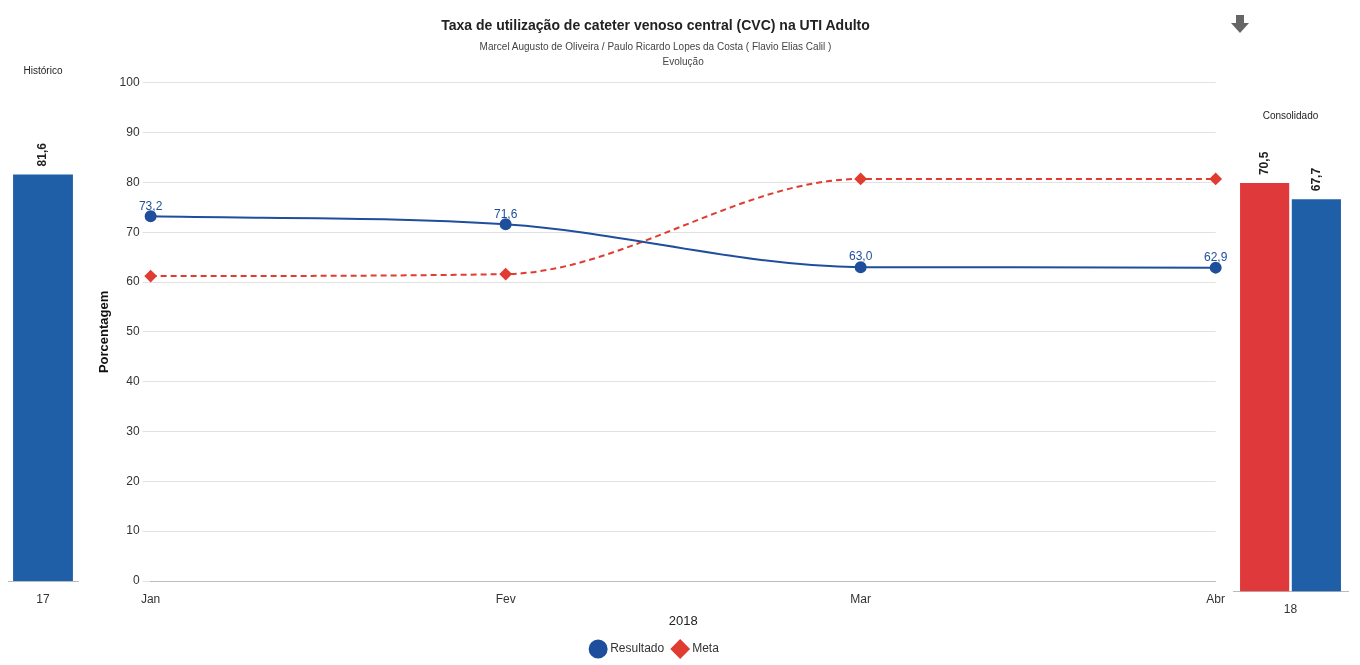 The width and height of the screenshot is (1360, 665). Describe the element at coordinates (133, 430) in the screenshot. I see `y-tick-label: 30` at that location.